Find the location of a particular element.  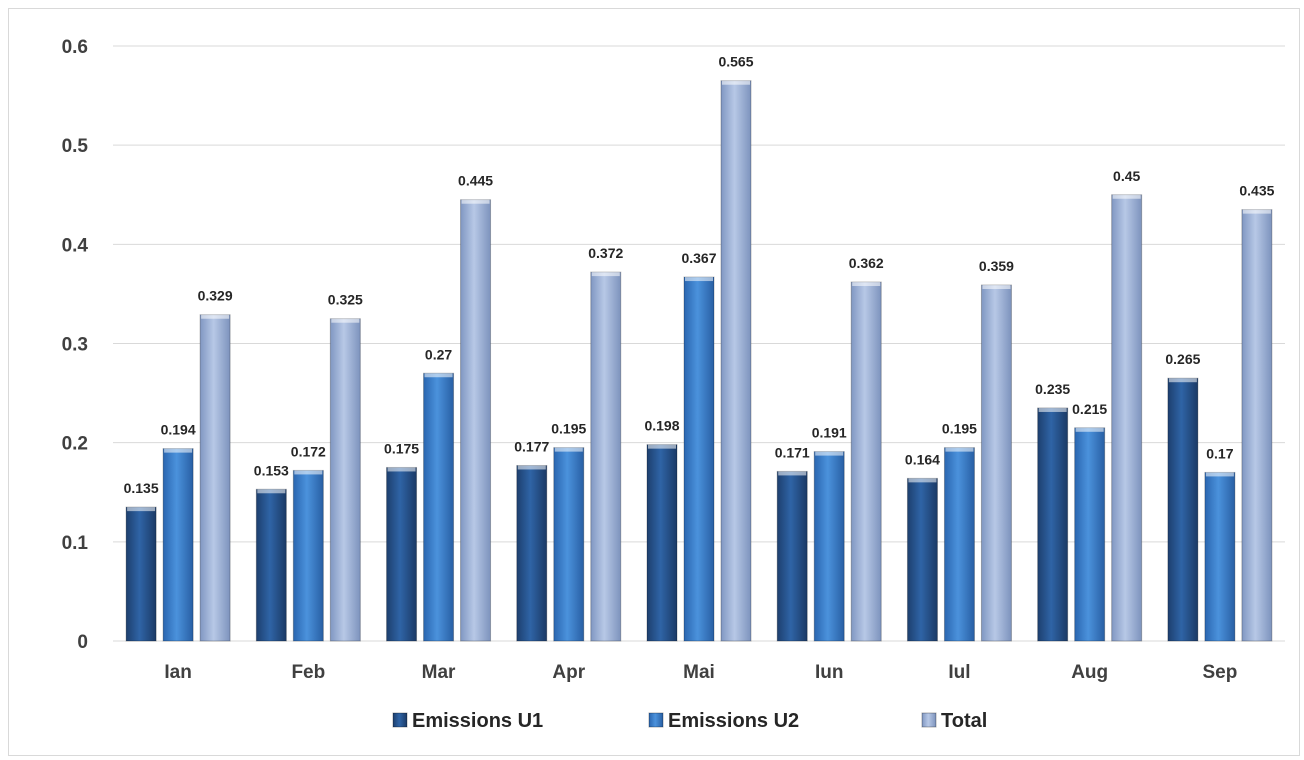

y-tick-label: 0.5 is located at coordinates (75, 146).